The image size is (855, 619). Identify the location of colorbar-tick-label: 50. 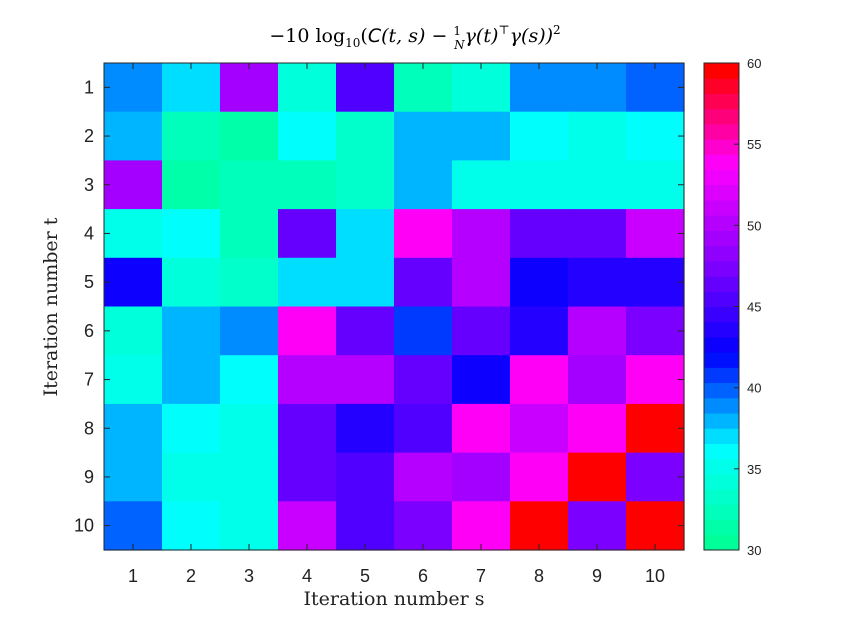
(754, 225).